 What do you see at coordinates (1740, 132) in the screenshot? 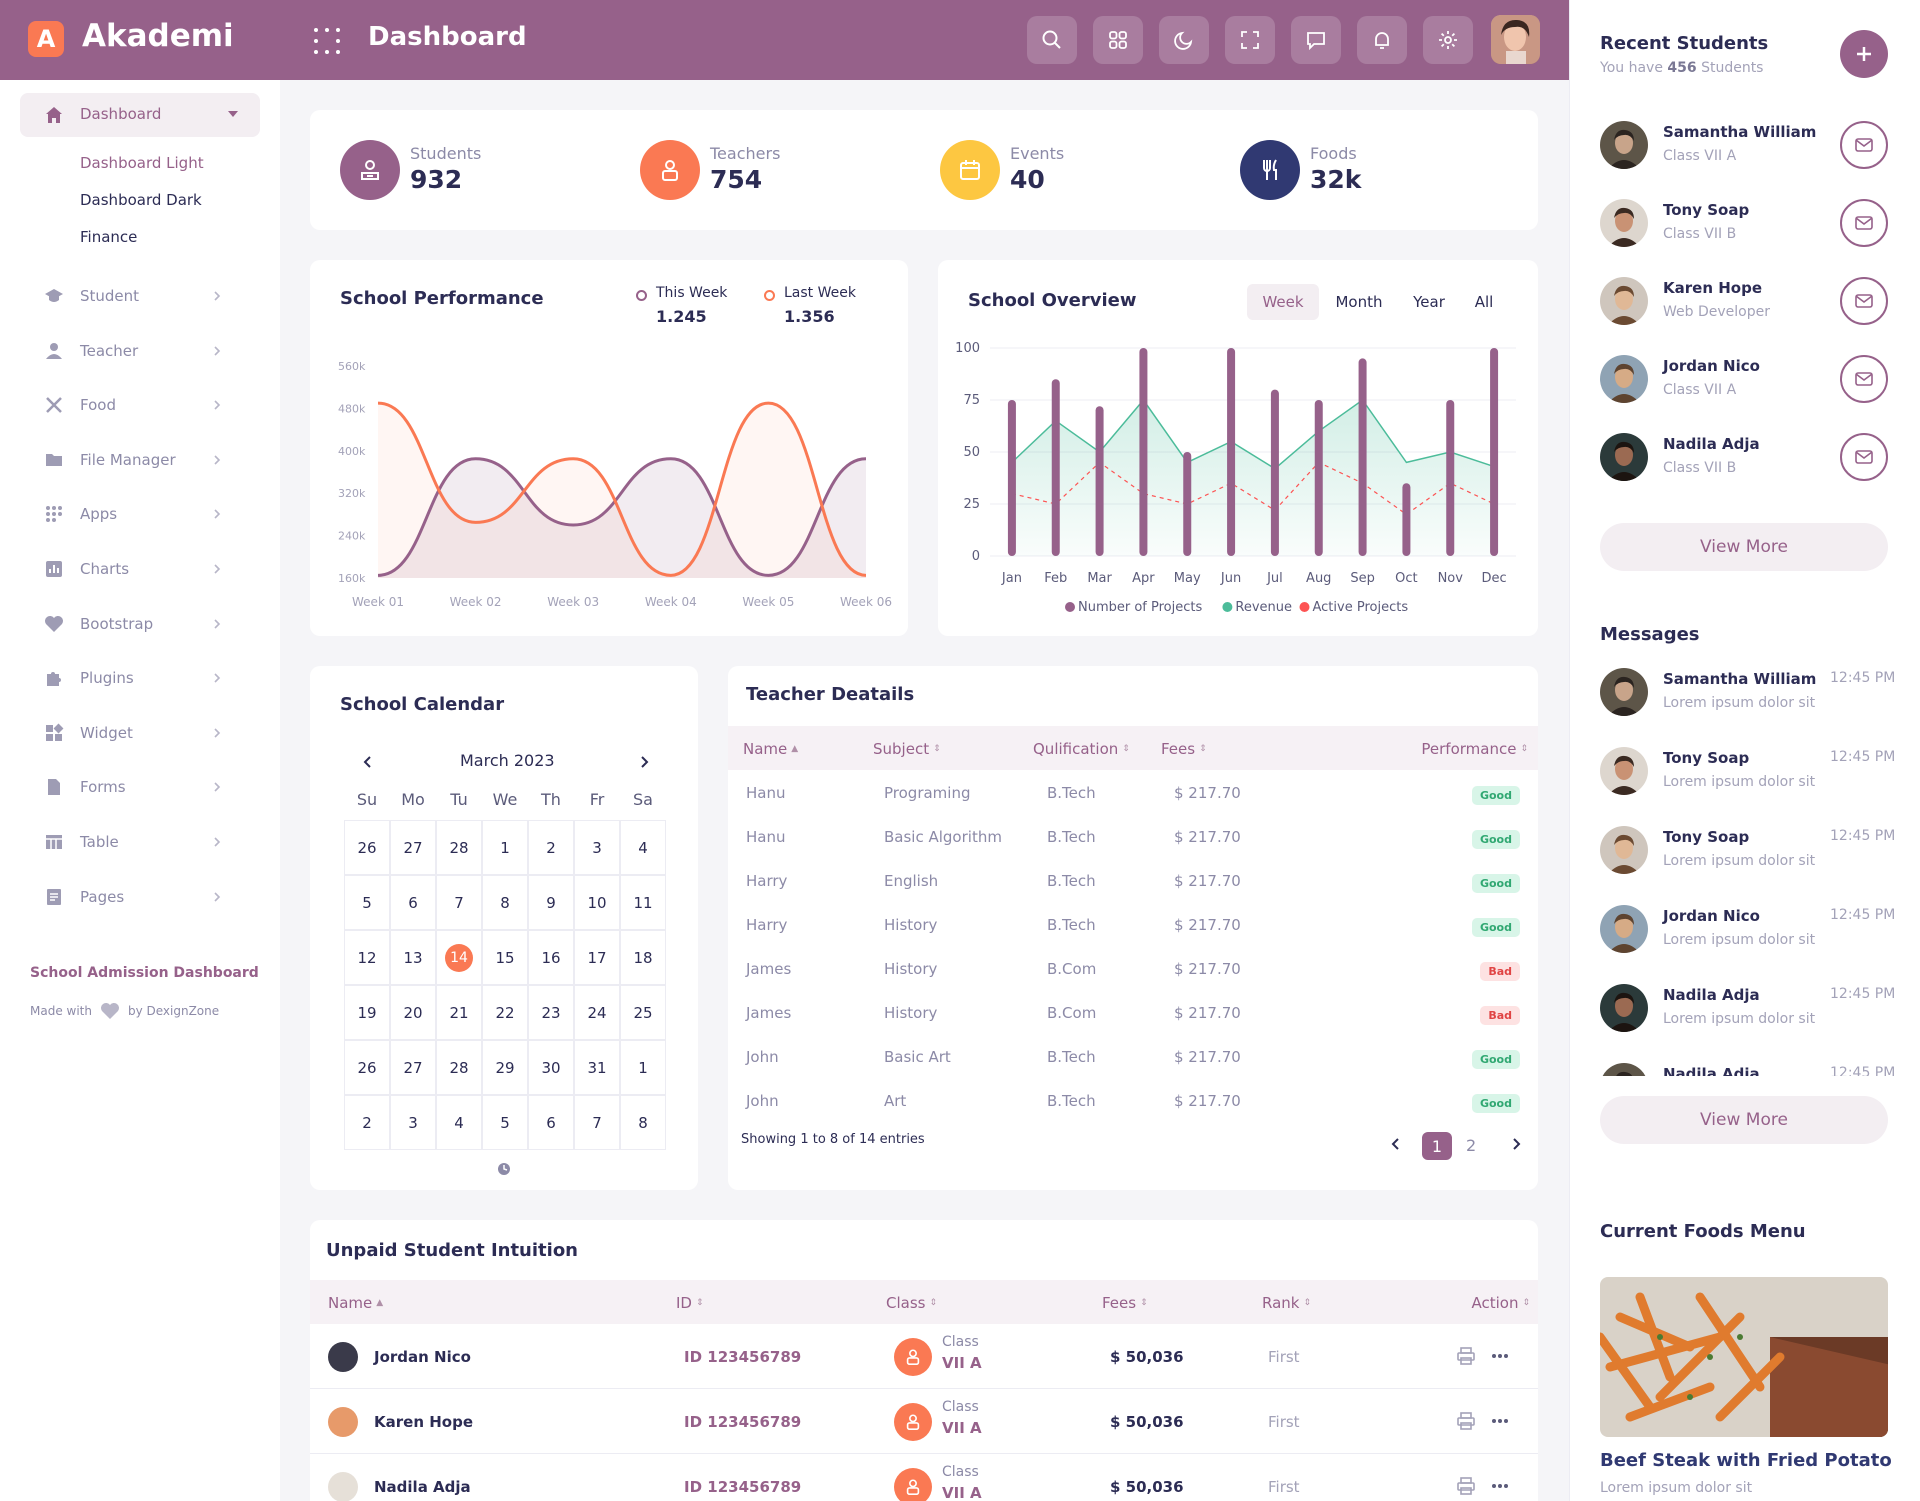
I see `student-name: Samantha William` at bounding box center [1740, 132].